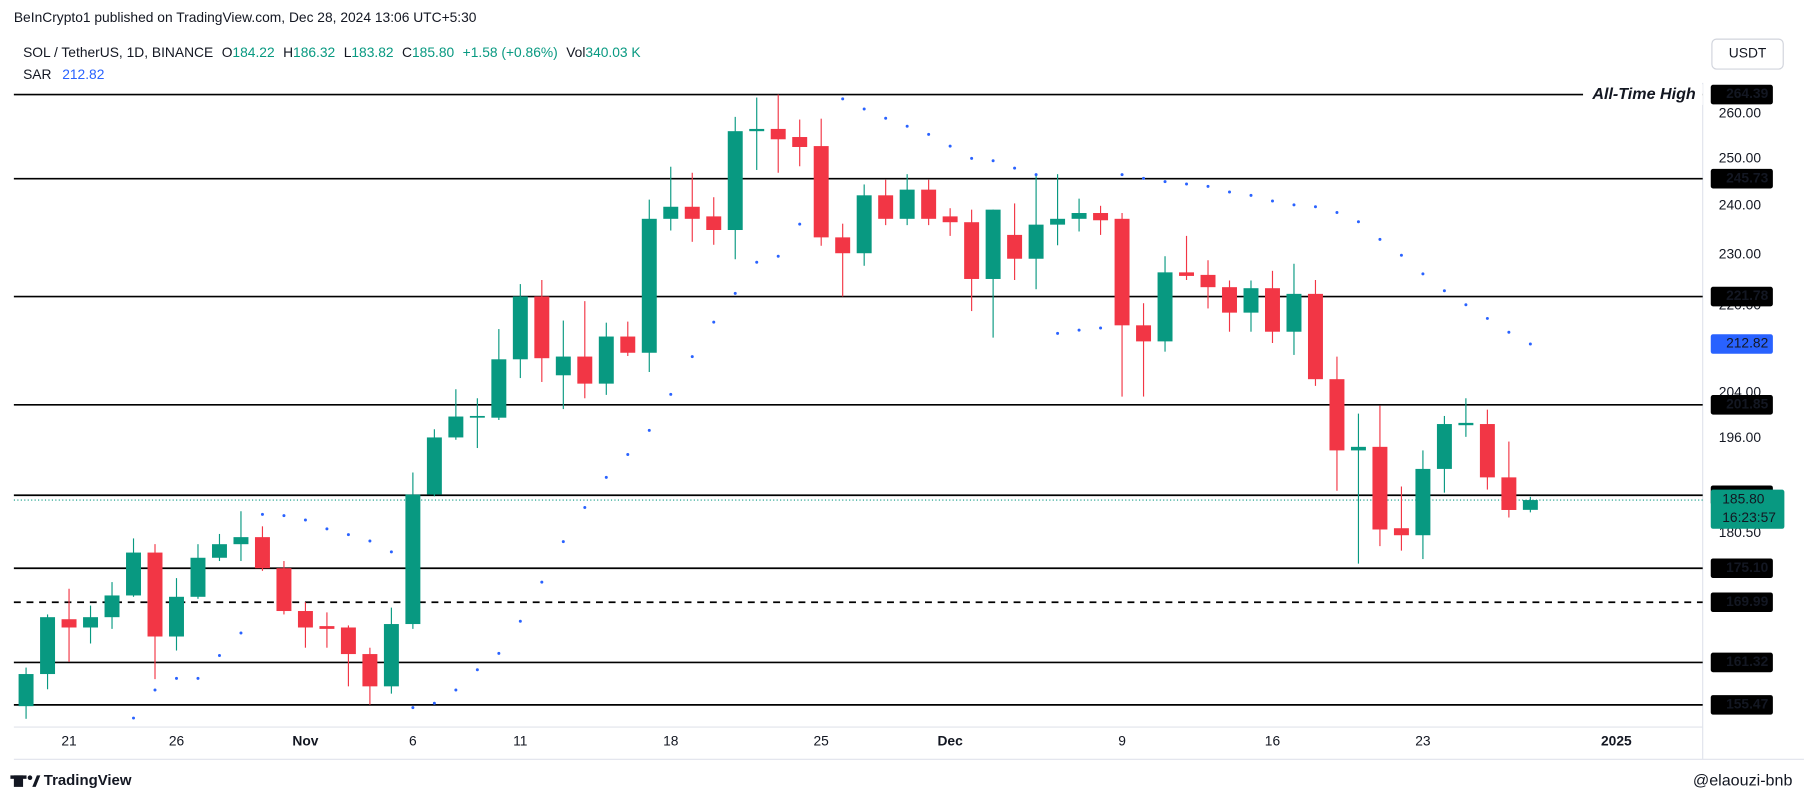 Image resolution: width=1804 pixels, height=803 pixels. What do you see at coordinates (1747, 661) in the screenshot?
I see `level-label: 161.32` at bounding box center [1747, 661].